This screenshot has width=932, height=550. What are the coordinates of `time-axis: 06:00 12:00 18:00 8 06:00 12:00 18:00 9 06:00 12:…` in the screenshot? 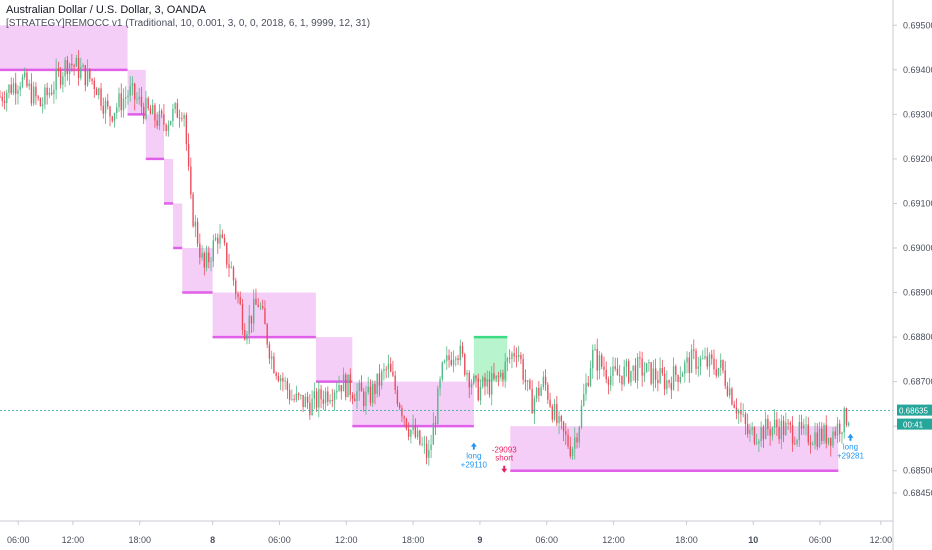 It's located at (449, 533).